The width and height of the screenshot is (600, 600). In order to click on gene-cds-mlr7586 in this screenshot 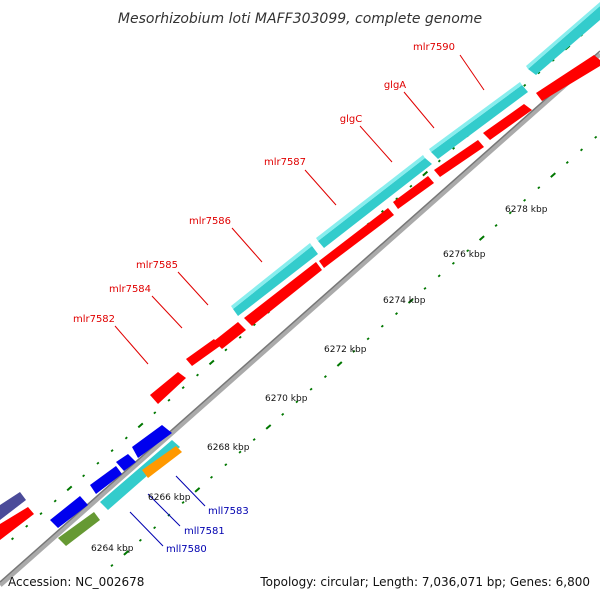, I will do `click(274, 279)`.